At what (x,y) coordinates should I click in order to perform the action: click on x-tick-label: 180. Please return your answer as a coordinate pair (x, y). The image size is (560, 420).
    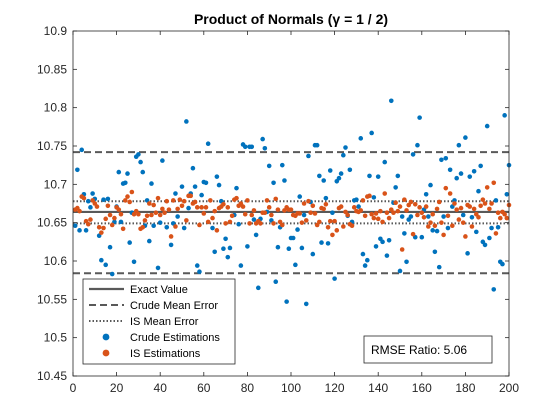
    Looking at the image, I should click on (465, 388).